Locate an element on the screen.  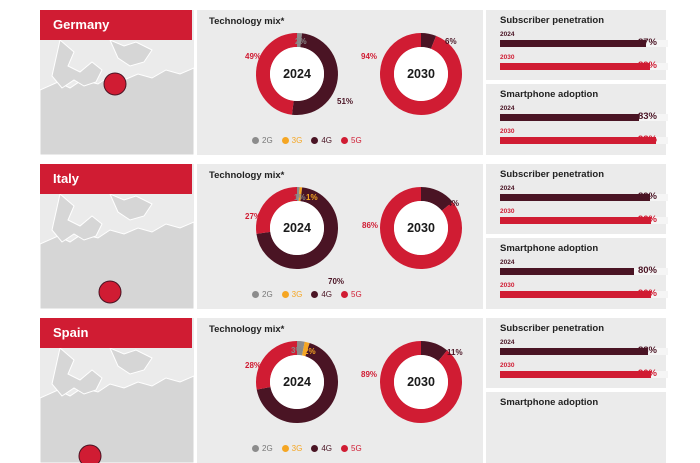
smartphone-adoption-panel: Smartphone adoption is located at coordinates (576, 427).